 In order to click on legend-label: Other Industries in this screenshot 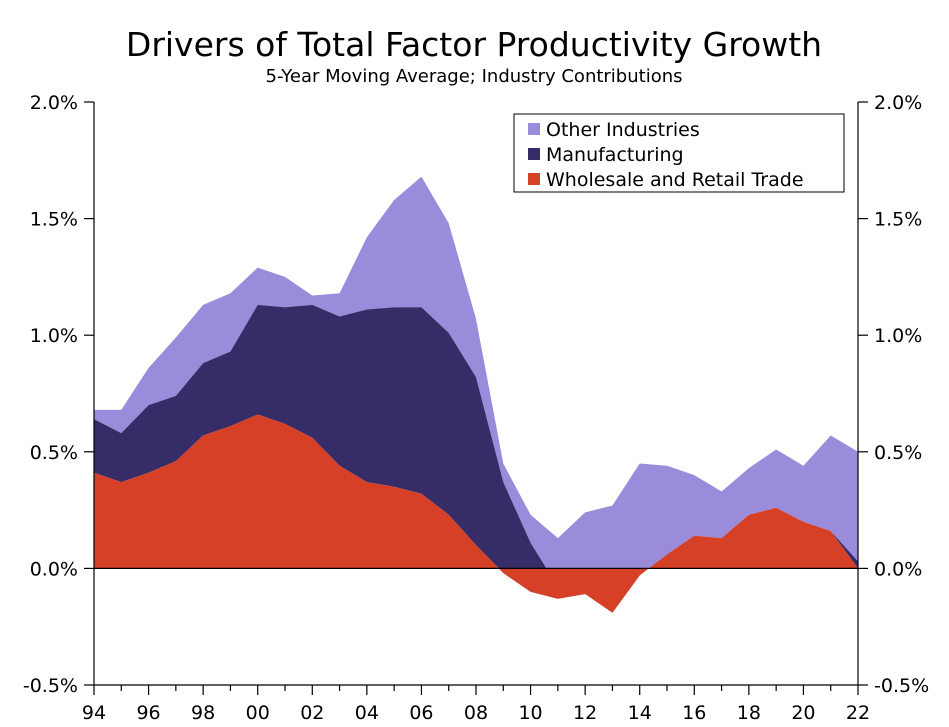, I will do `click(623, 130)`.